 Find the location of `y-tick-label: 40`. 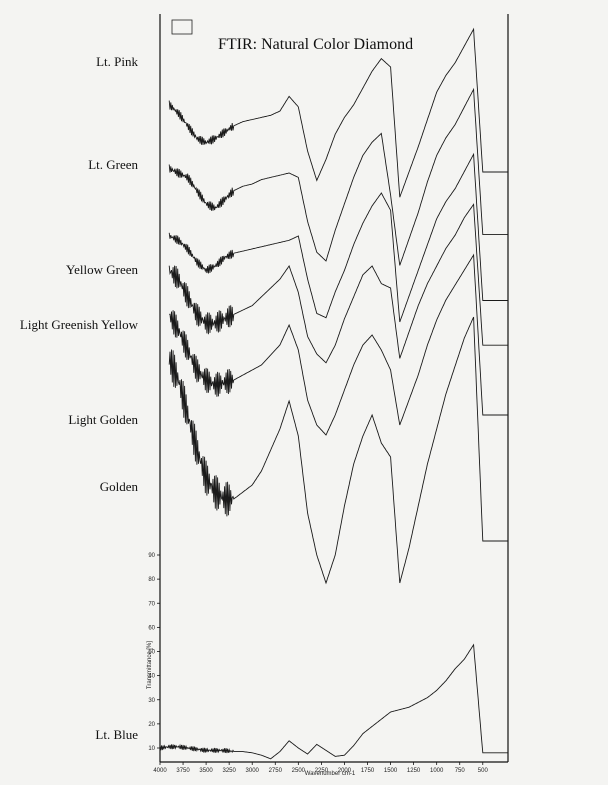

y-tick-label: 40 is located at coordinates (151, 677).